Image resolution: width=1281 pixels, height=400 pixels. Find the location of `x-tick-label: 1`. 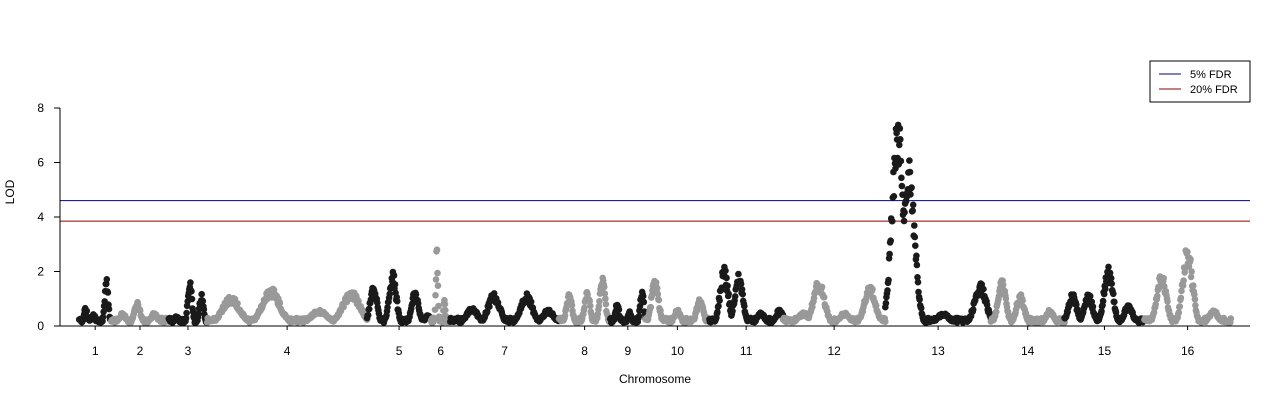

x-tick-label: 1 is located at coordinates (95, 351).